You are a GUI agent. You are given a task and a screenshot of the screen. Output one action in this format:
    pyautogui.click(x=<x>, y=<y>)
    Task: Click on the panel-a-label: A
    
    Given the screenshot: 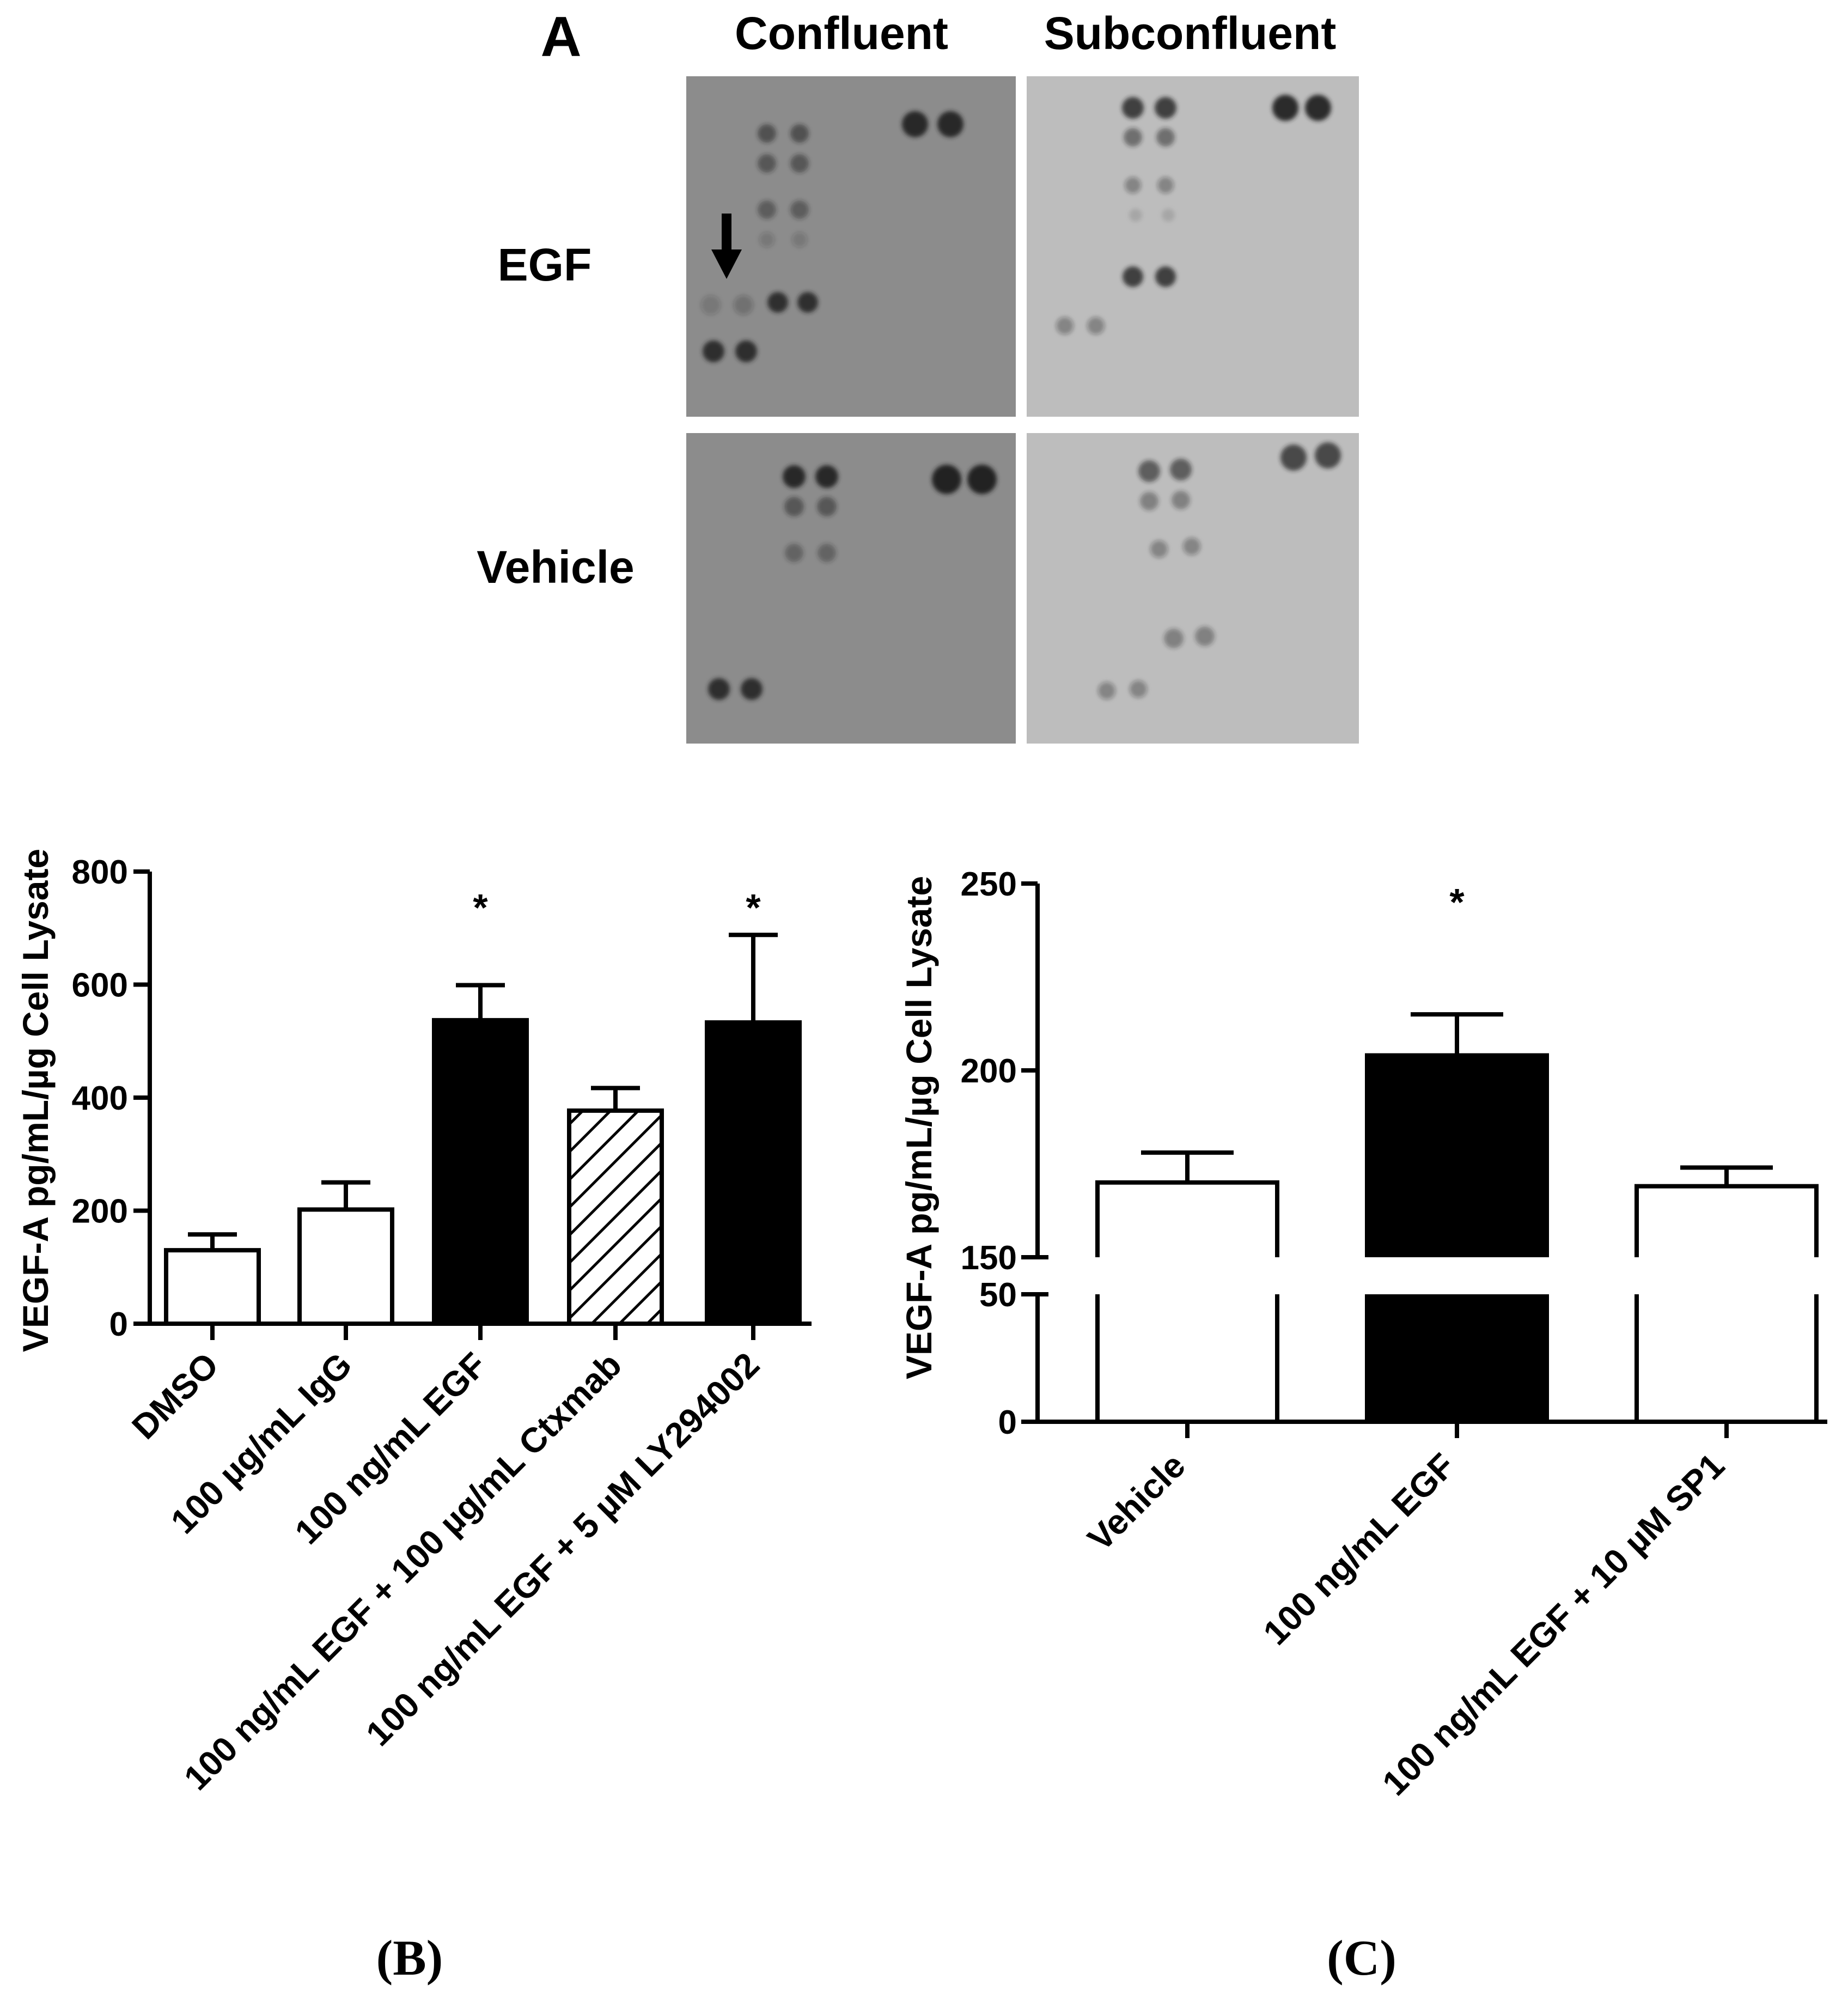 What is the action you would take?
    pyautogui.click(x=560, y=37)
    